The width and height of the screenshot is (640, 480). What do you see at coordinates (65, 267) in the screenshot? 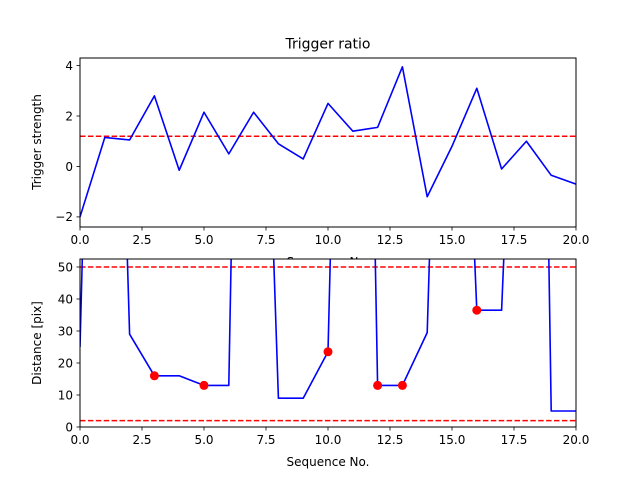
I see `y-tick-label: 50` at bounding box center [65, 267].